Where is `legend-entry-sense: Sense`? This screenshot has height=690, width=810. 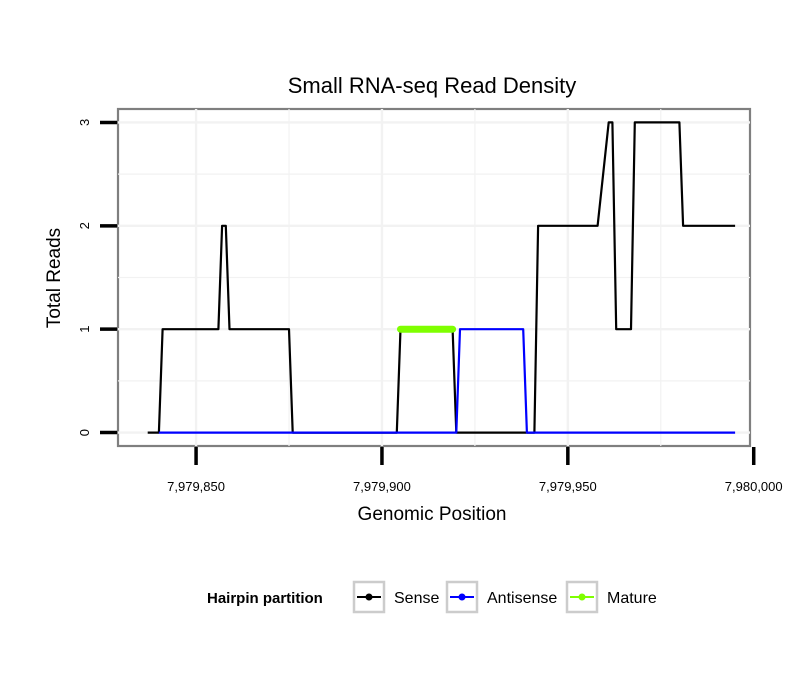 legend-entry-sense: Sense is located at coordinates (395, 597).